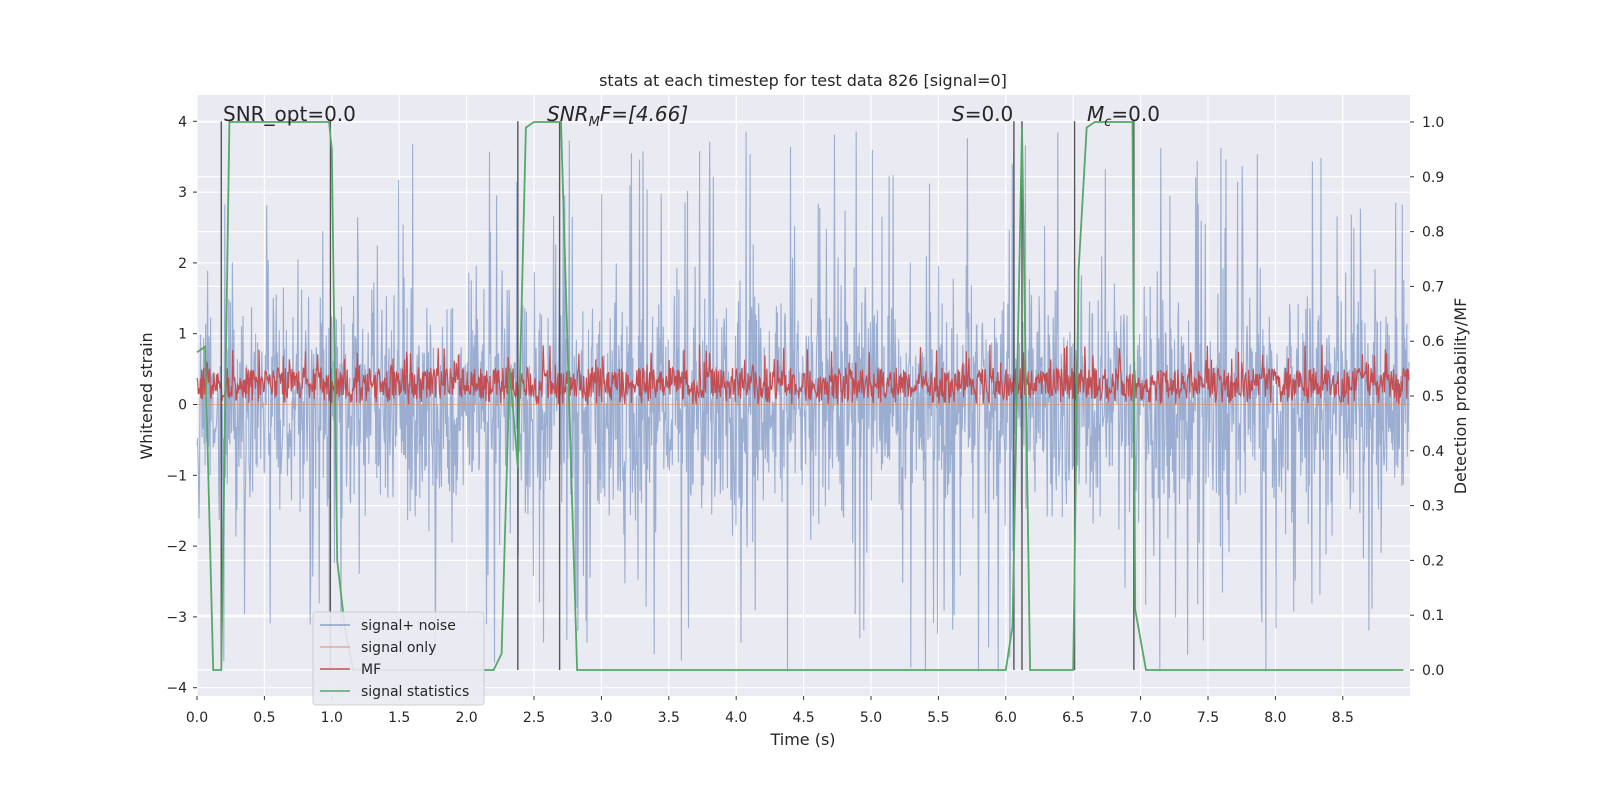 The width and height of the screenshot is (1600, 800). I want to click on y-tick-label-left: −1, so click(176, 476).